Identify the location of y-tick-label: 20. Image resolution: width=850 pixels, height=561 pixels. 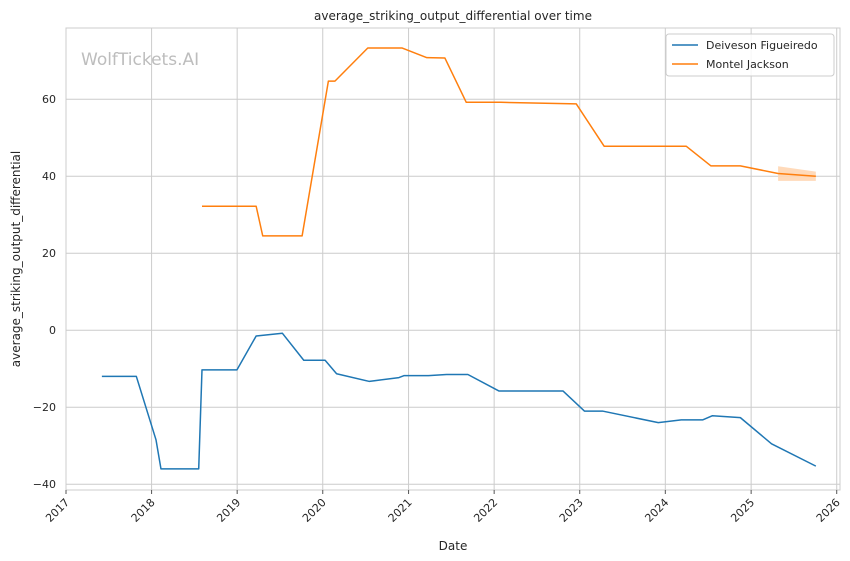
(49, 253).